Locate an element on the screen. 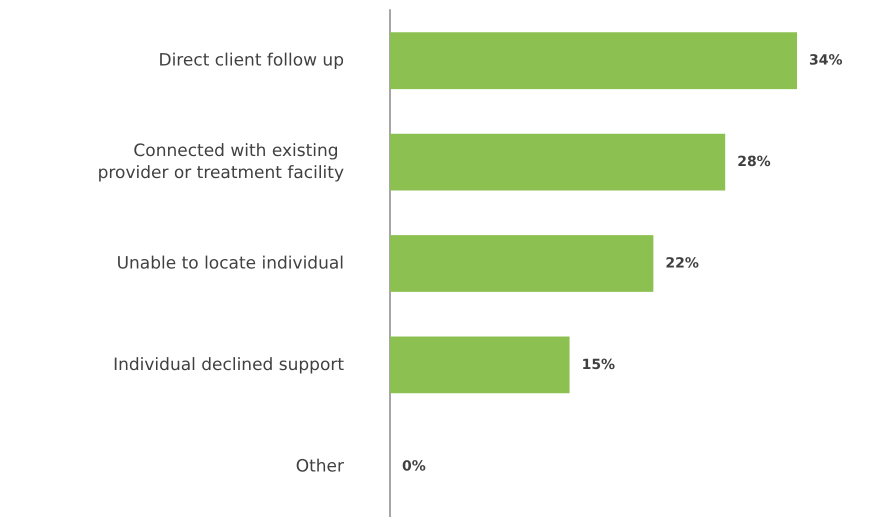 This screenshot has width=869, height=517. y-tick-label: Connected with existing provider or treatment facility is located at coordinates (221, 162).